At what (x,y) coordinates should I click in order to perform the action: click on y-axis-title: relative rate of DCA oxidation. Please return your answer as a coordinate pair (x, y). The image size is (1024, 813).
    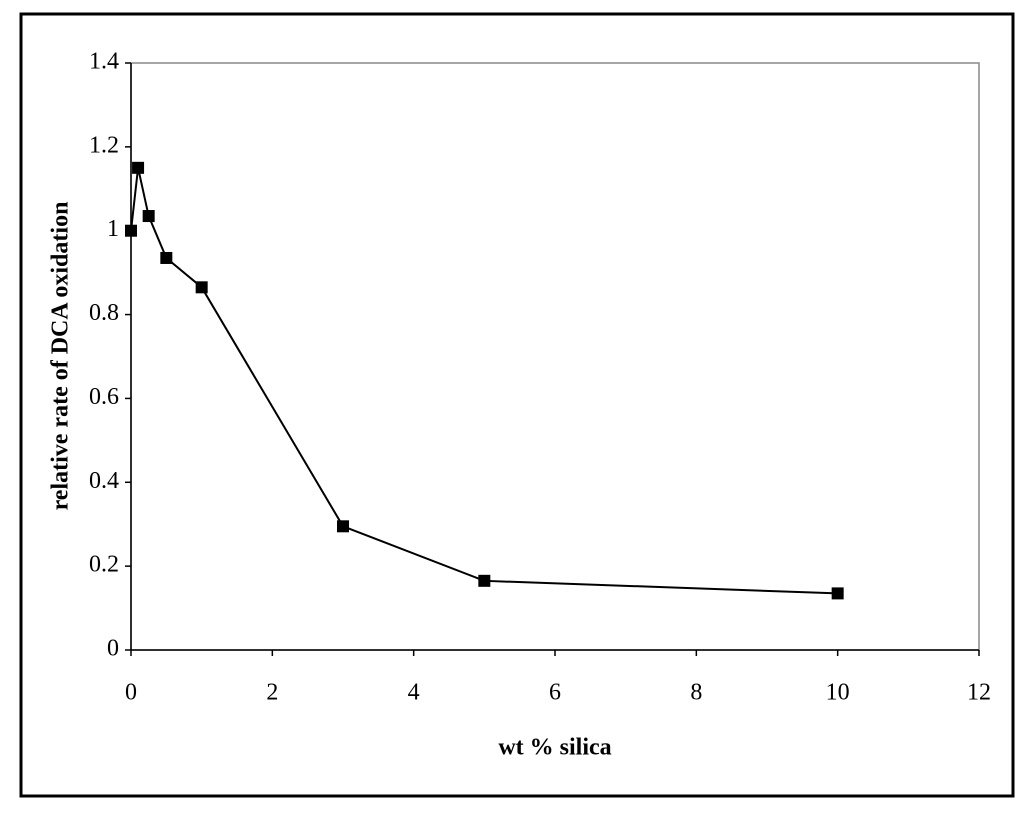
    Looking at the image, I should click on (61, 356).